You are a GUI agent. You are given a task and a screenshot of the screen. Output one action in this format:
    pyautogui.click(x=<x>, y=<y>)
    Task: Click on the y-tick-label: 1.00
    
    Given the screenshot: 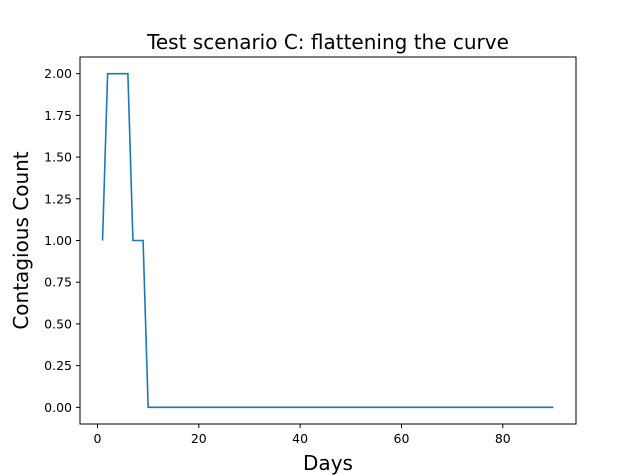 What is the action you would take?
    pyautogui.click(x=58, y=240)
    